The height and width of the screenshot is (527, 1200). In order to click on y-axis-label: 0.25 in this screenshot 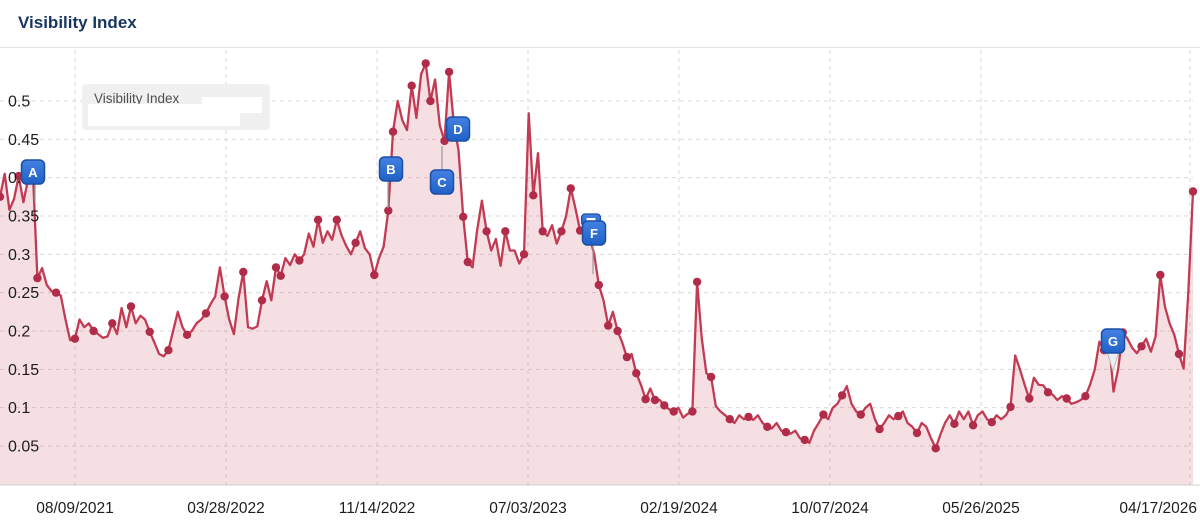, I will do `click(23, 293)`.